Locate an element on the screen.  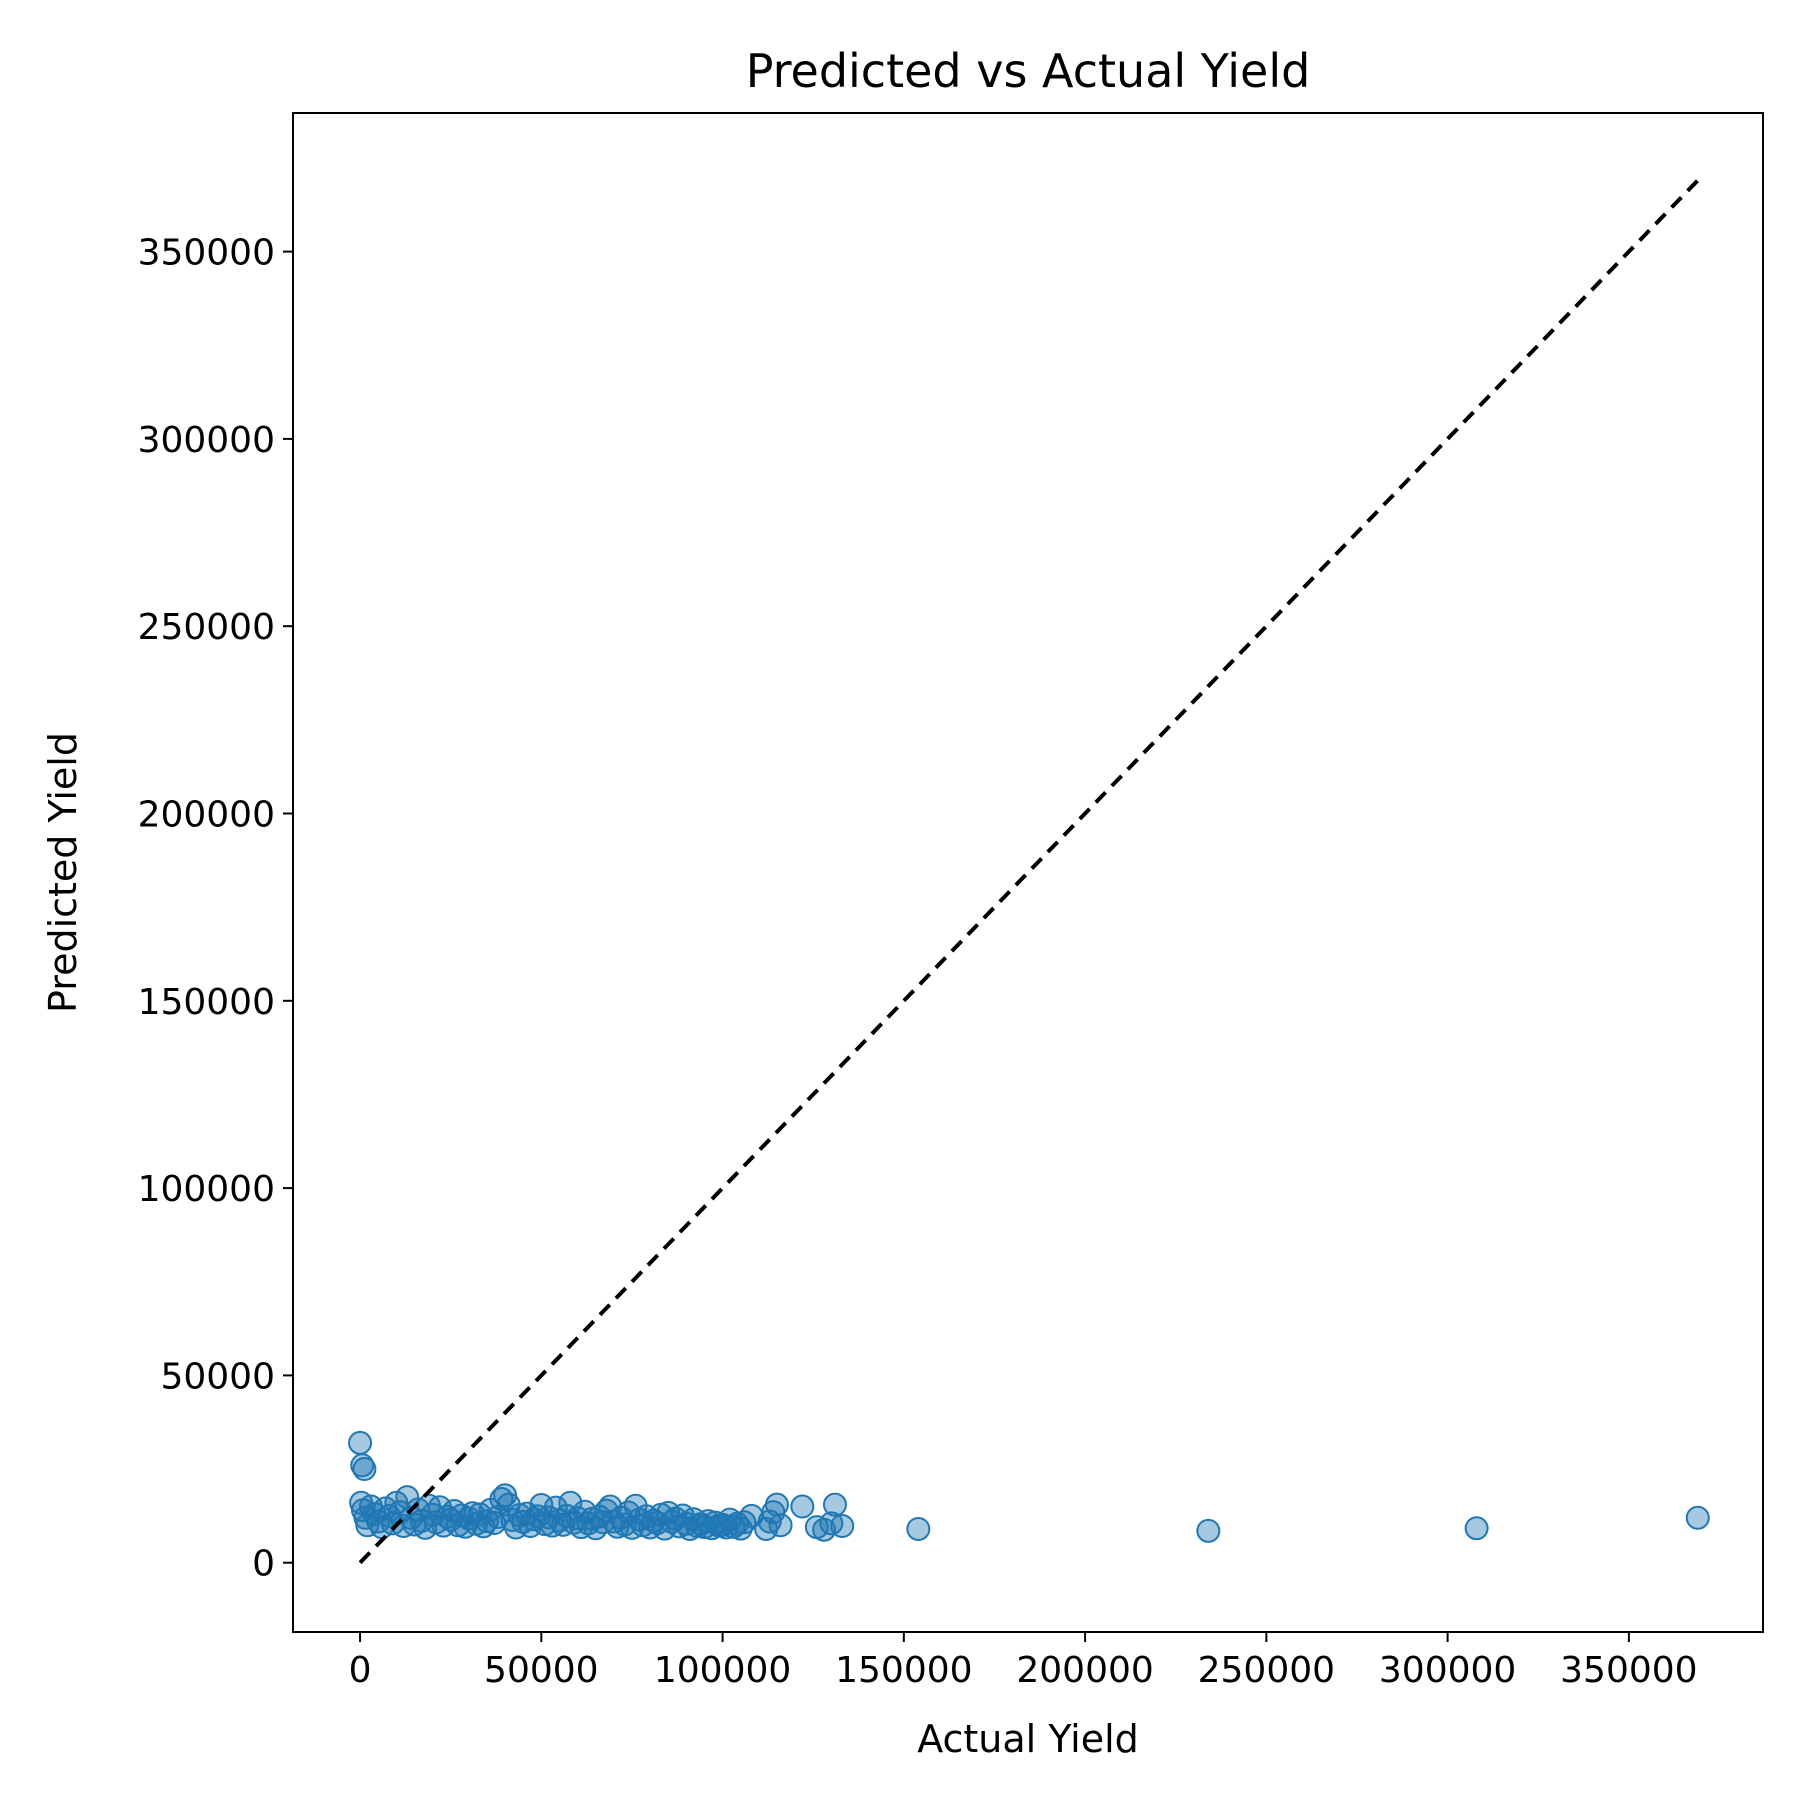
y-tick-label: 50000 is located at coordinates (217, 1376).